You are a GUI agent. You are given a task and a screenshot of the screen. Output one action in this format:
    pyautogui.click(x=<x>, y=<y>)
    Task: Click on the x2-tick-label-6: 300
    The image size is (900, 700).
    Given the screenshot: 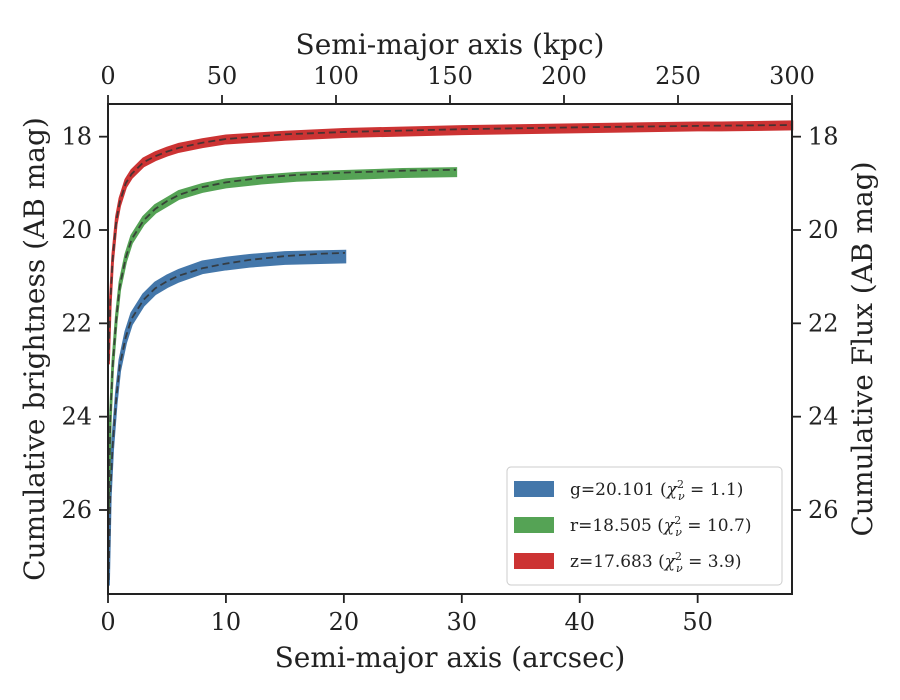 What is the action you would take?
    pyautogui.click(x=792, y=76)
    